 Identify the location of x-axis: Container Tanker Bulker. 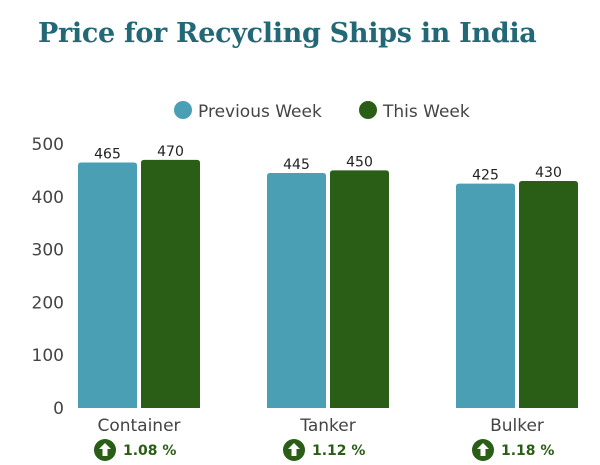
(320, 426).